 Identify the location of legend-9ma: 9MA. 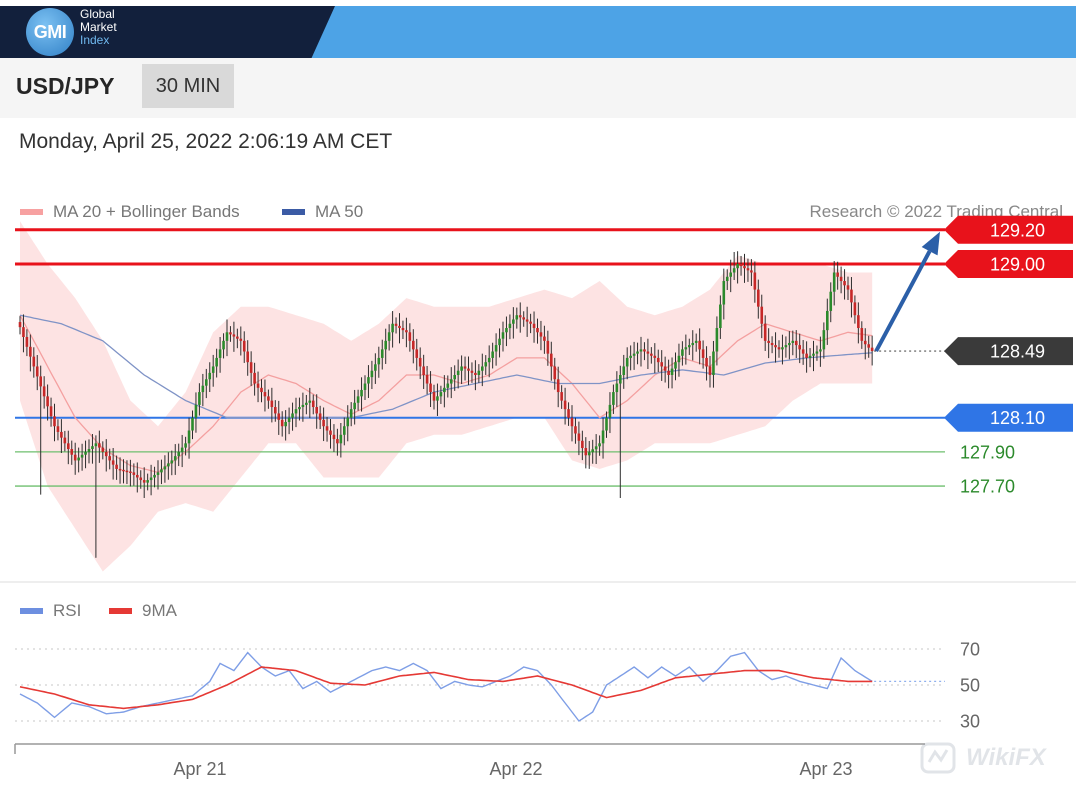
(143, 611).